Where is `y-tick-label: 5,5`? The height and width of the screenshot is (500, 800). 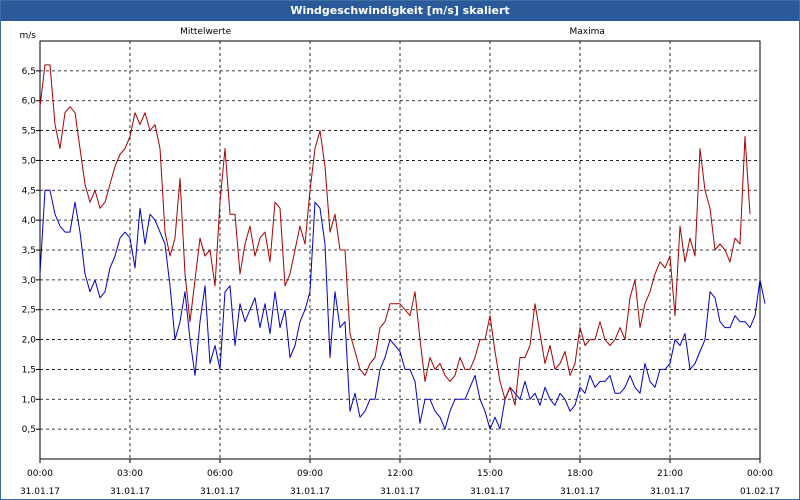
y-tick-label: 5,5 is located at coordinates (29, 132).